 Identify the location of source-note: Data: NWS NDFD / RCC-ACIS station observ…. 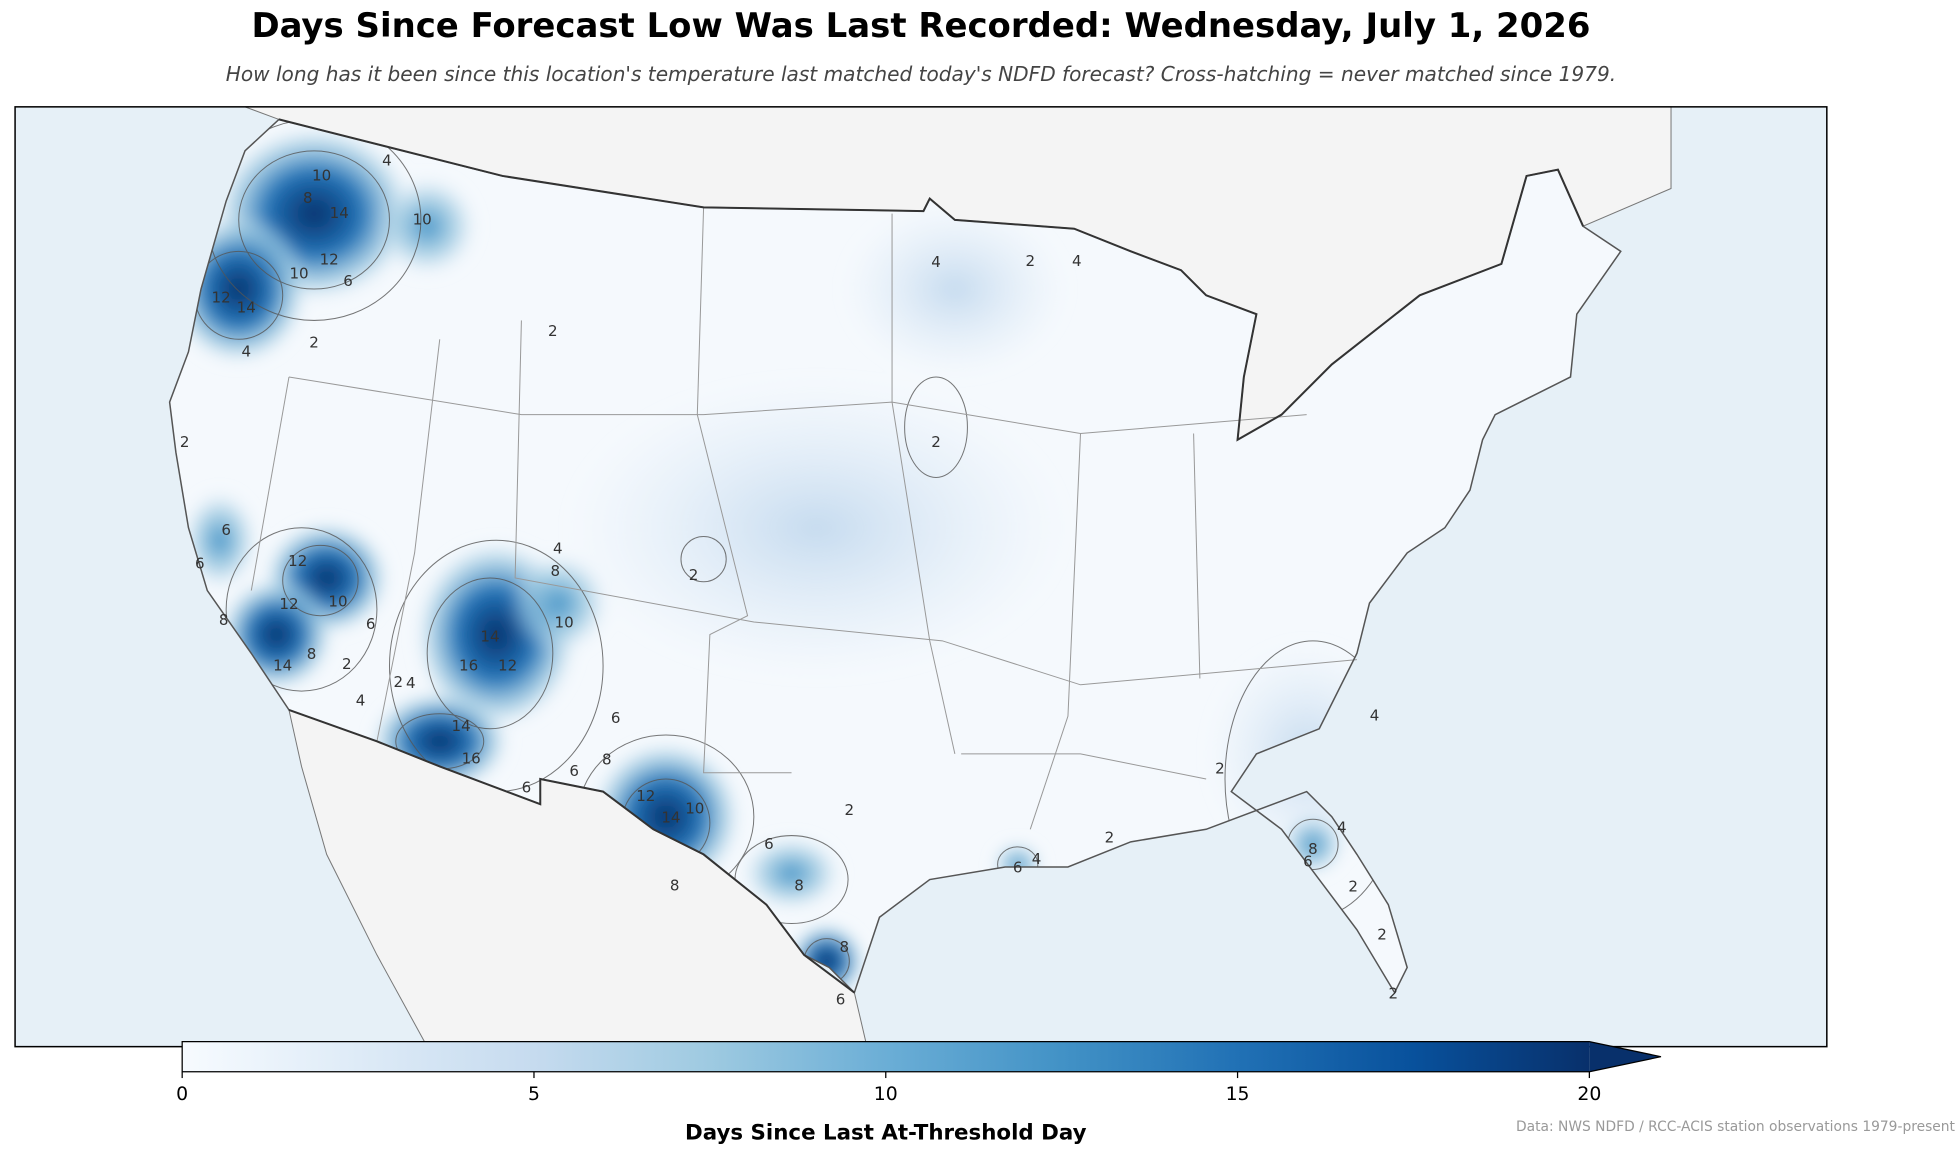
(1736, 1127).